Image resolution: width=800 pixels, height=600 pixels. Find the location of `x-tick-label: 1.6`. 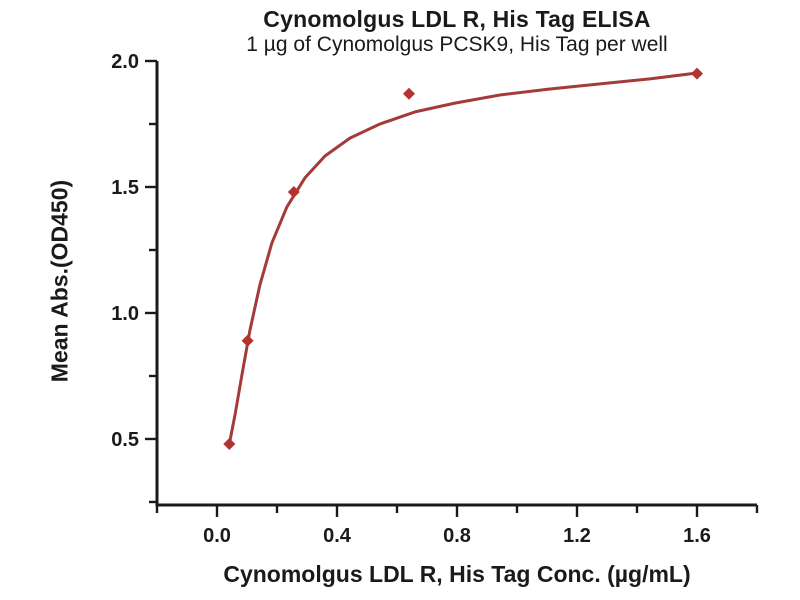

x-tick-label: 1.6 is located at coordinates (697, 536).